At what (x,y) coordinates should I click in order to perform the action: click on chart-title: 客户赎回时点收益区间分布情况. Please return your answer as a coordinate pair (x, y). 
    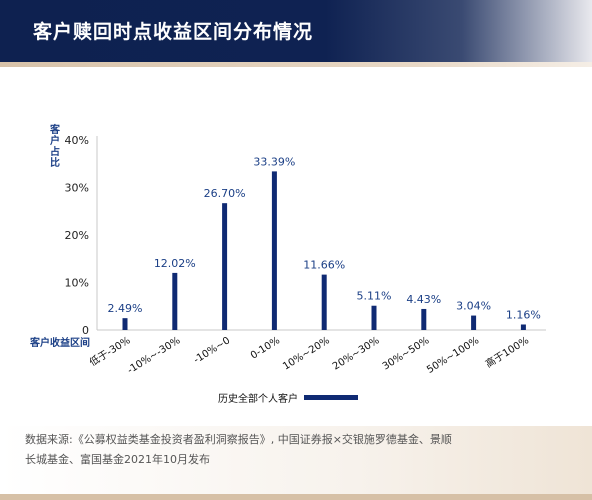
    Looking at the image, I should click on (173, 32).